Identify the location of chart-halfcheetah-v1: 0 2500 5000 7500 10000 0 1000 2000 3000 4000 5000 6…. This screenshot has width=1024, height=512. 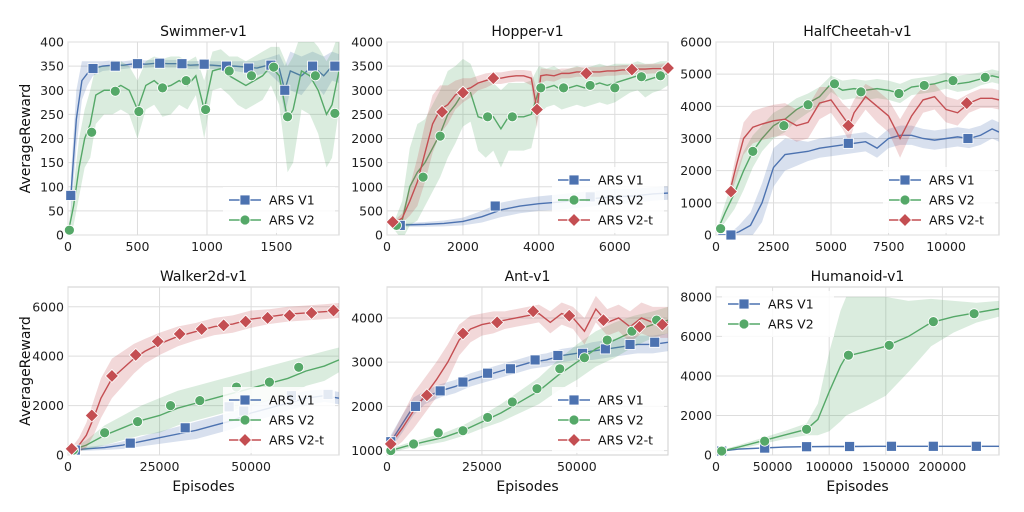
(840, 139).